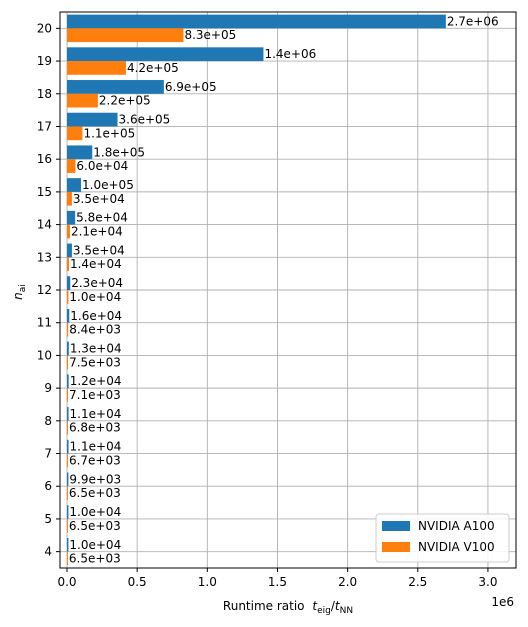  I want to click on bar-value-label: 1.6e+04, so click(96, 316).